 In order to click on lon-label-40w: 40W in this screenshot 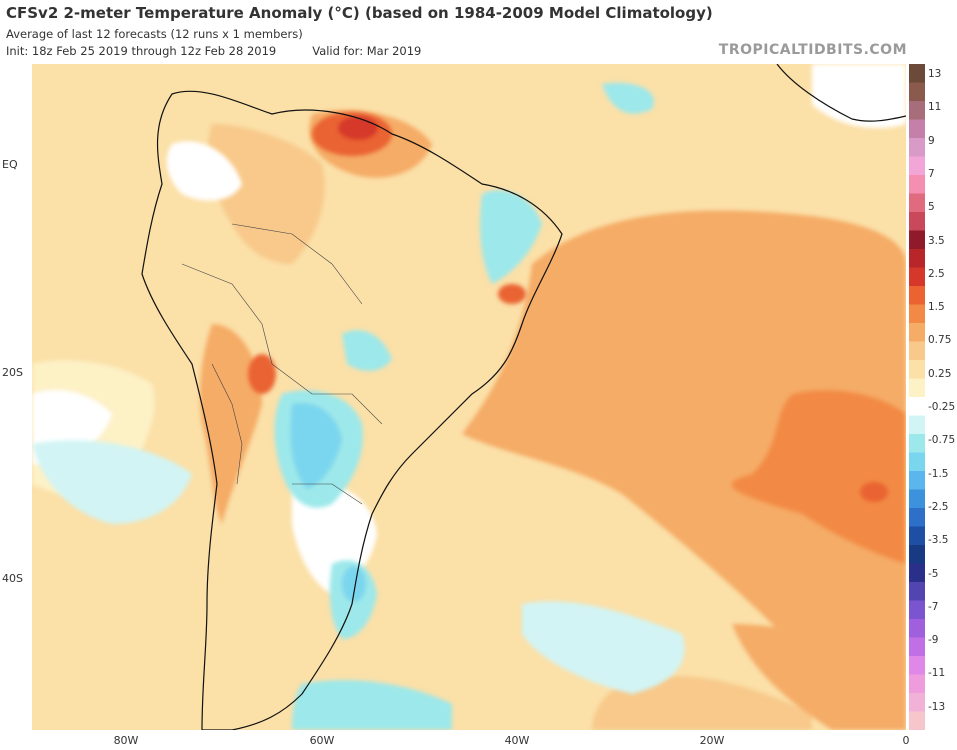, I will do `click(517, 740)`.